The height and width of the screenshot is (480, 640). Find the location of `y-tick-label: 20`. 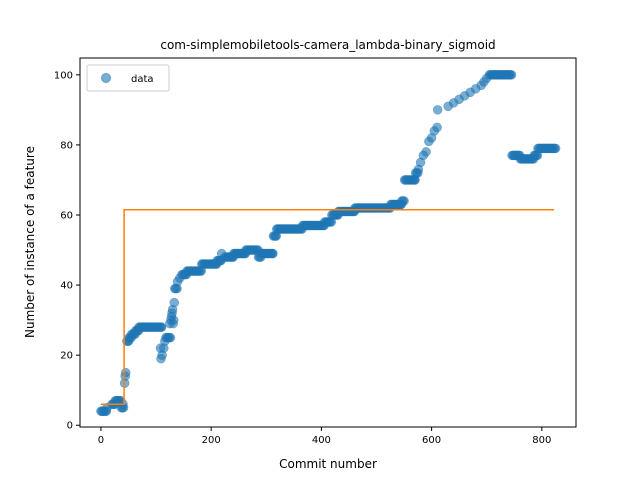

y-tick-label: 20 is located at coordinates (66, 356).